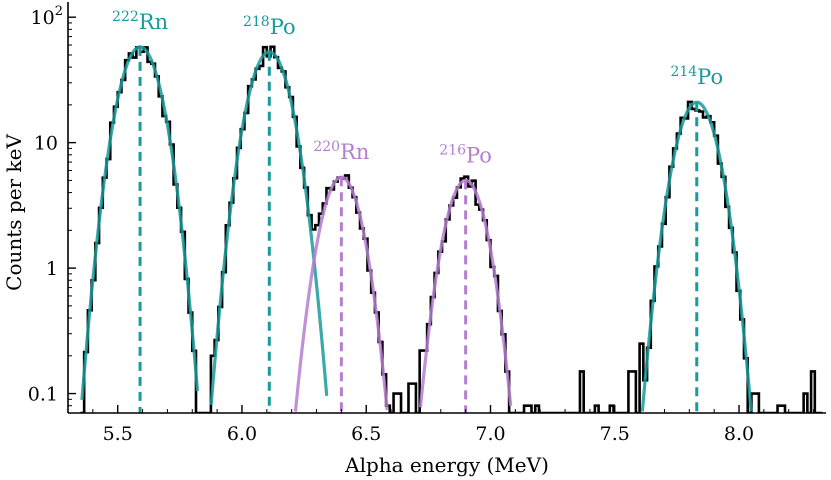 This screenshot has width=831, height=480. What do you see at coordinates (46, 144) in the screenshot?
I see `y-tick-label: 10` at bounding box center [46, 144].